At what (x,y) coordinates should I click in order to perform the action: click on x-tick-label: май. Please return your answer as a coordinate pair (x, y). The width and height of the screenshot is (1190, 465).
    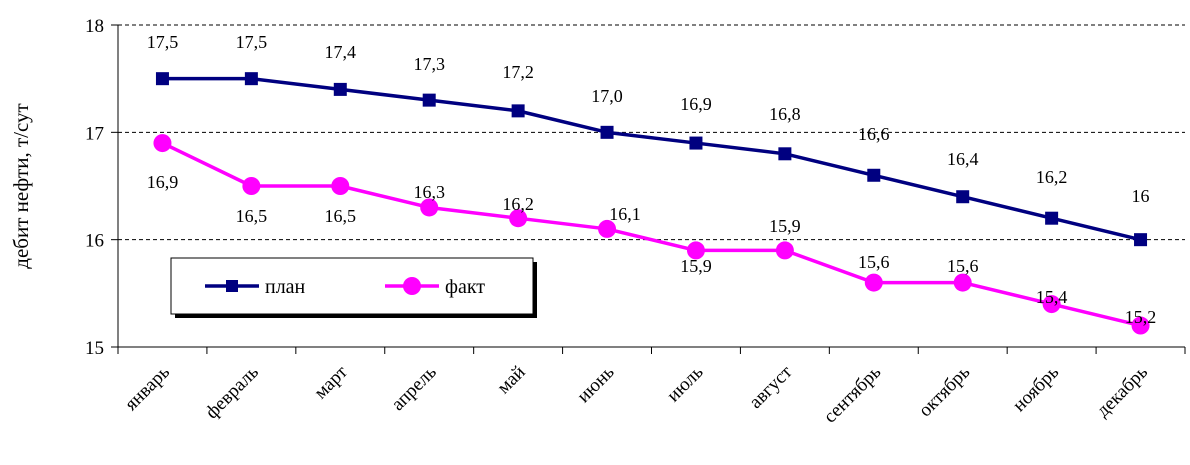
    Looking at the image, I should click on (511, 380).